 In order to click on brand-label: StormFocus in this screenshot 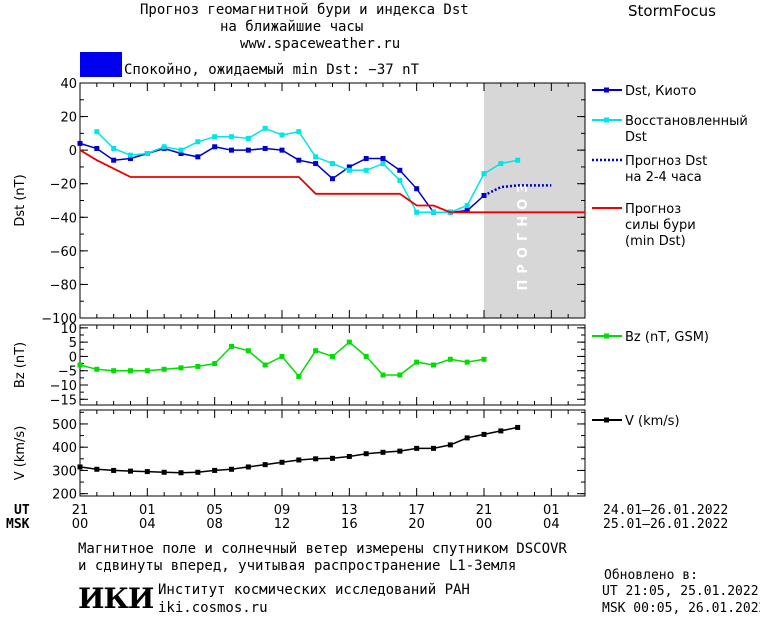, I will do `click(672, 11)`.